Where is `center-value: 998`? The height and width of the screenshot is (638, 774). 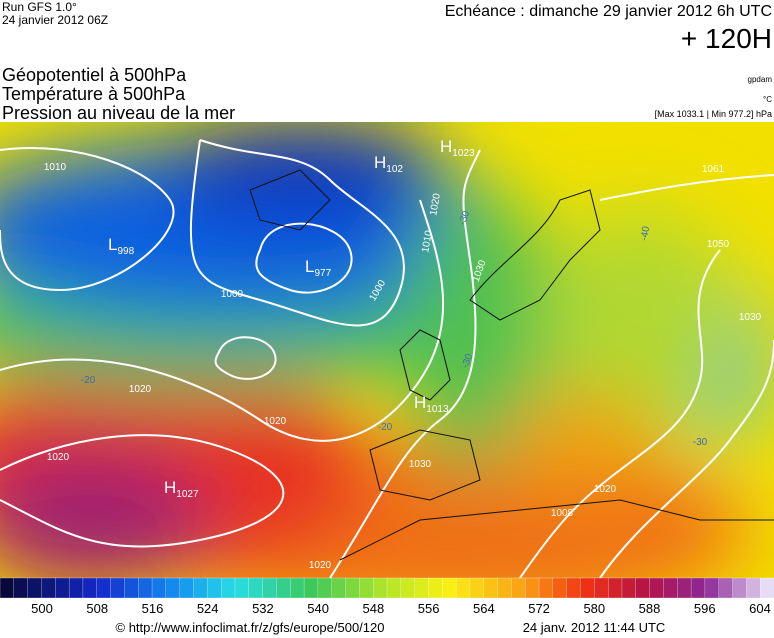
center-value: 998 is located at coordinates (125, 251).